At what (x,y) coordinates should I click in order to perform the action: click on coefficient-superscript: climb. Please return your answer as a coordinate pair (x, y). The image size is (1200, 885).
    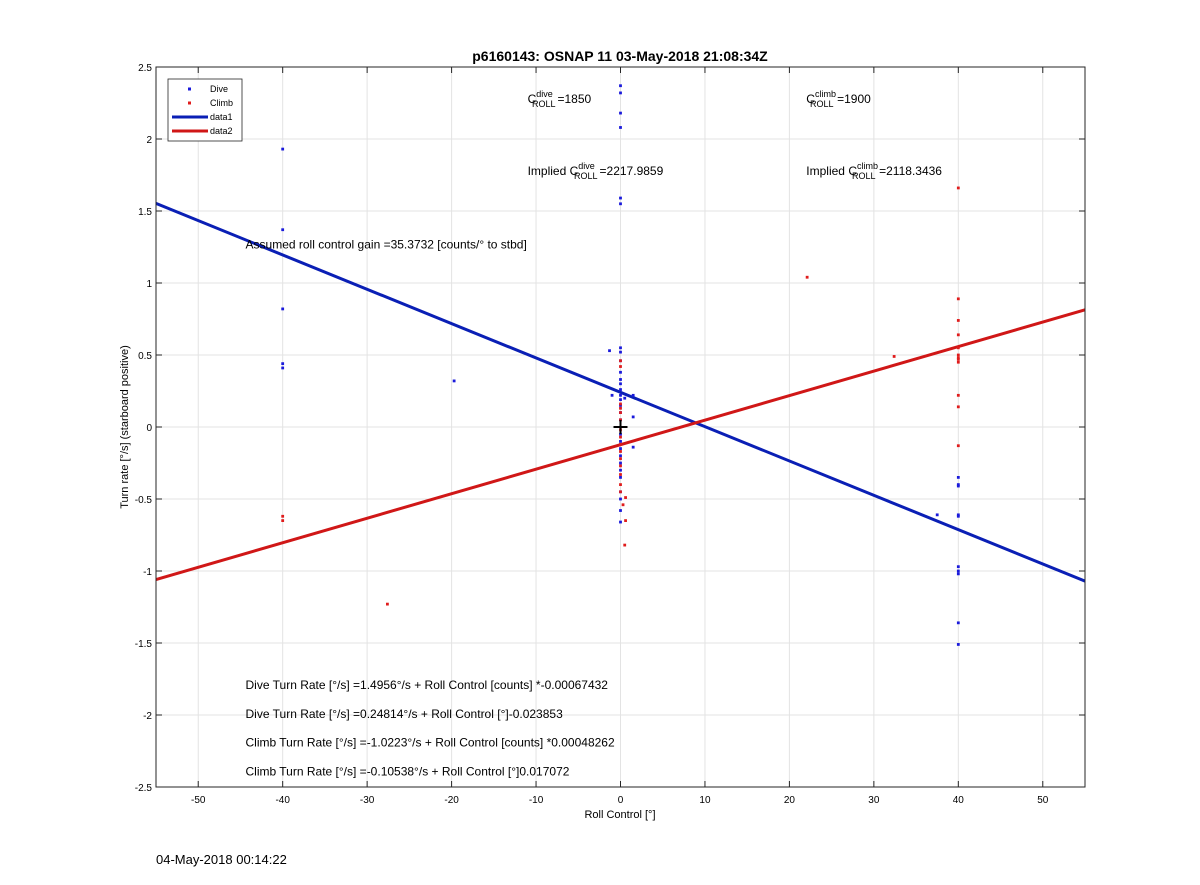
    Looking at the image, I should click on (825, 94).